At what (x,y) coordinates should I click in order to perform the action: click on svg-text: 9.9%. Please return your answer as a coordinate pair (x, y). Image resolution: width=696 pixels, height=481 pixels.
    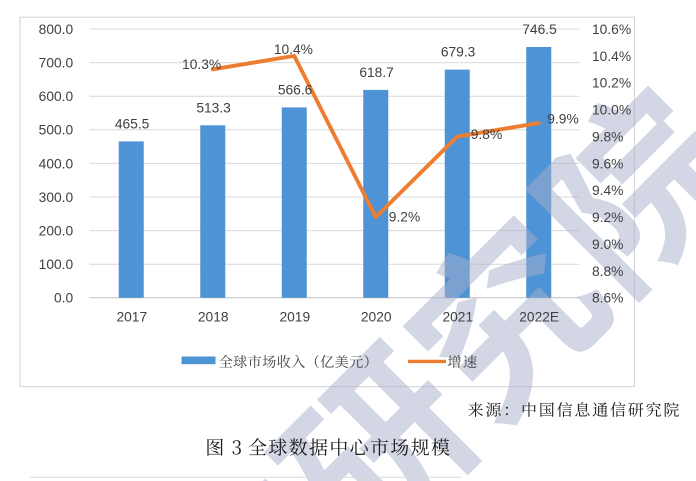
    Looking at the image, I should click on (562, 119).